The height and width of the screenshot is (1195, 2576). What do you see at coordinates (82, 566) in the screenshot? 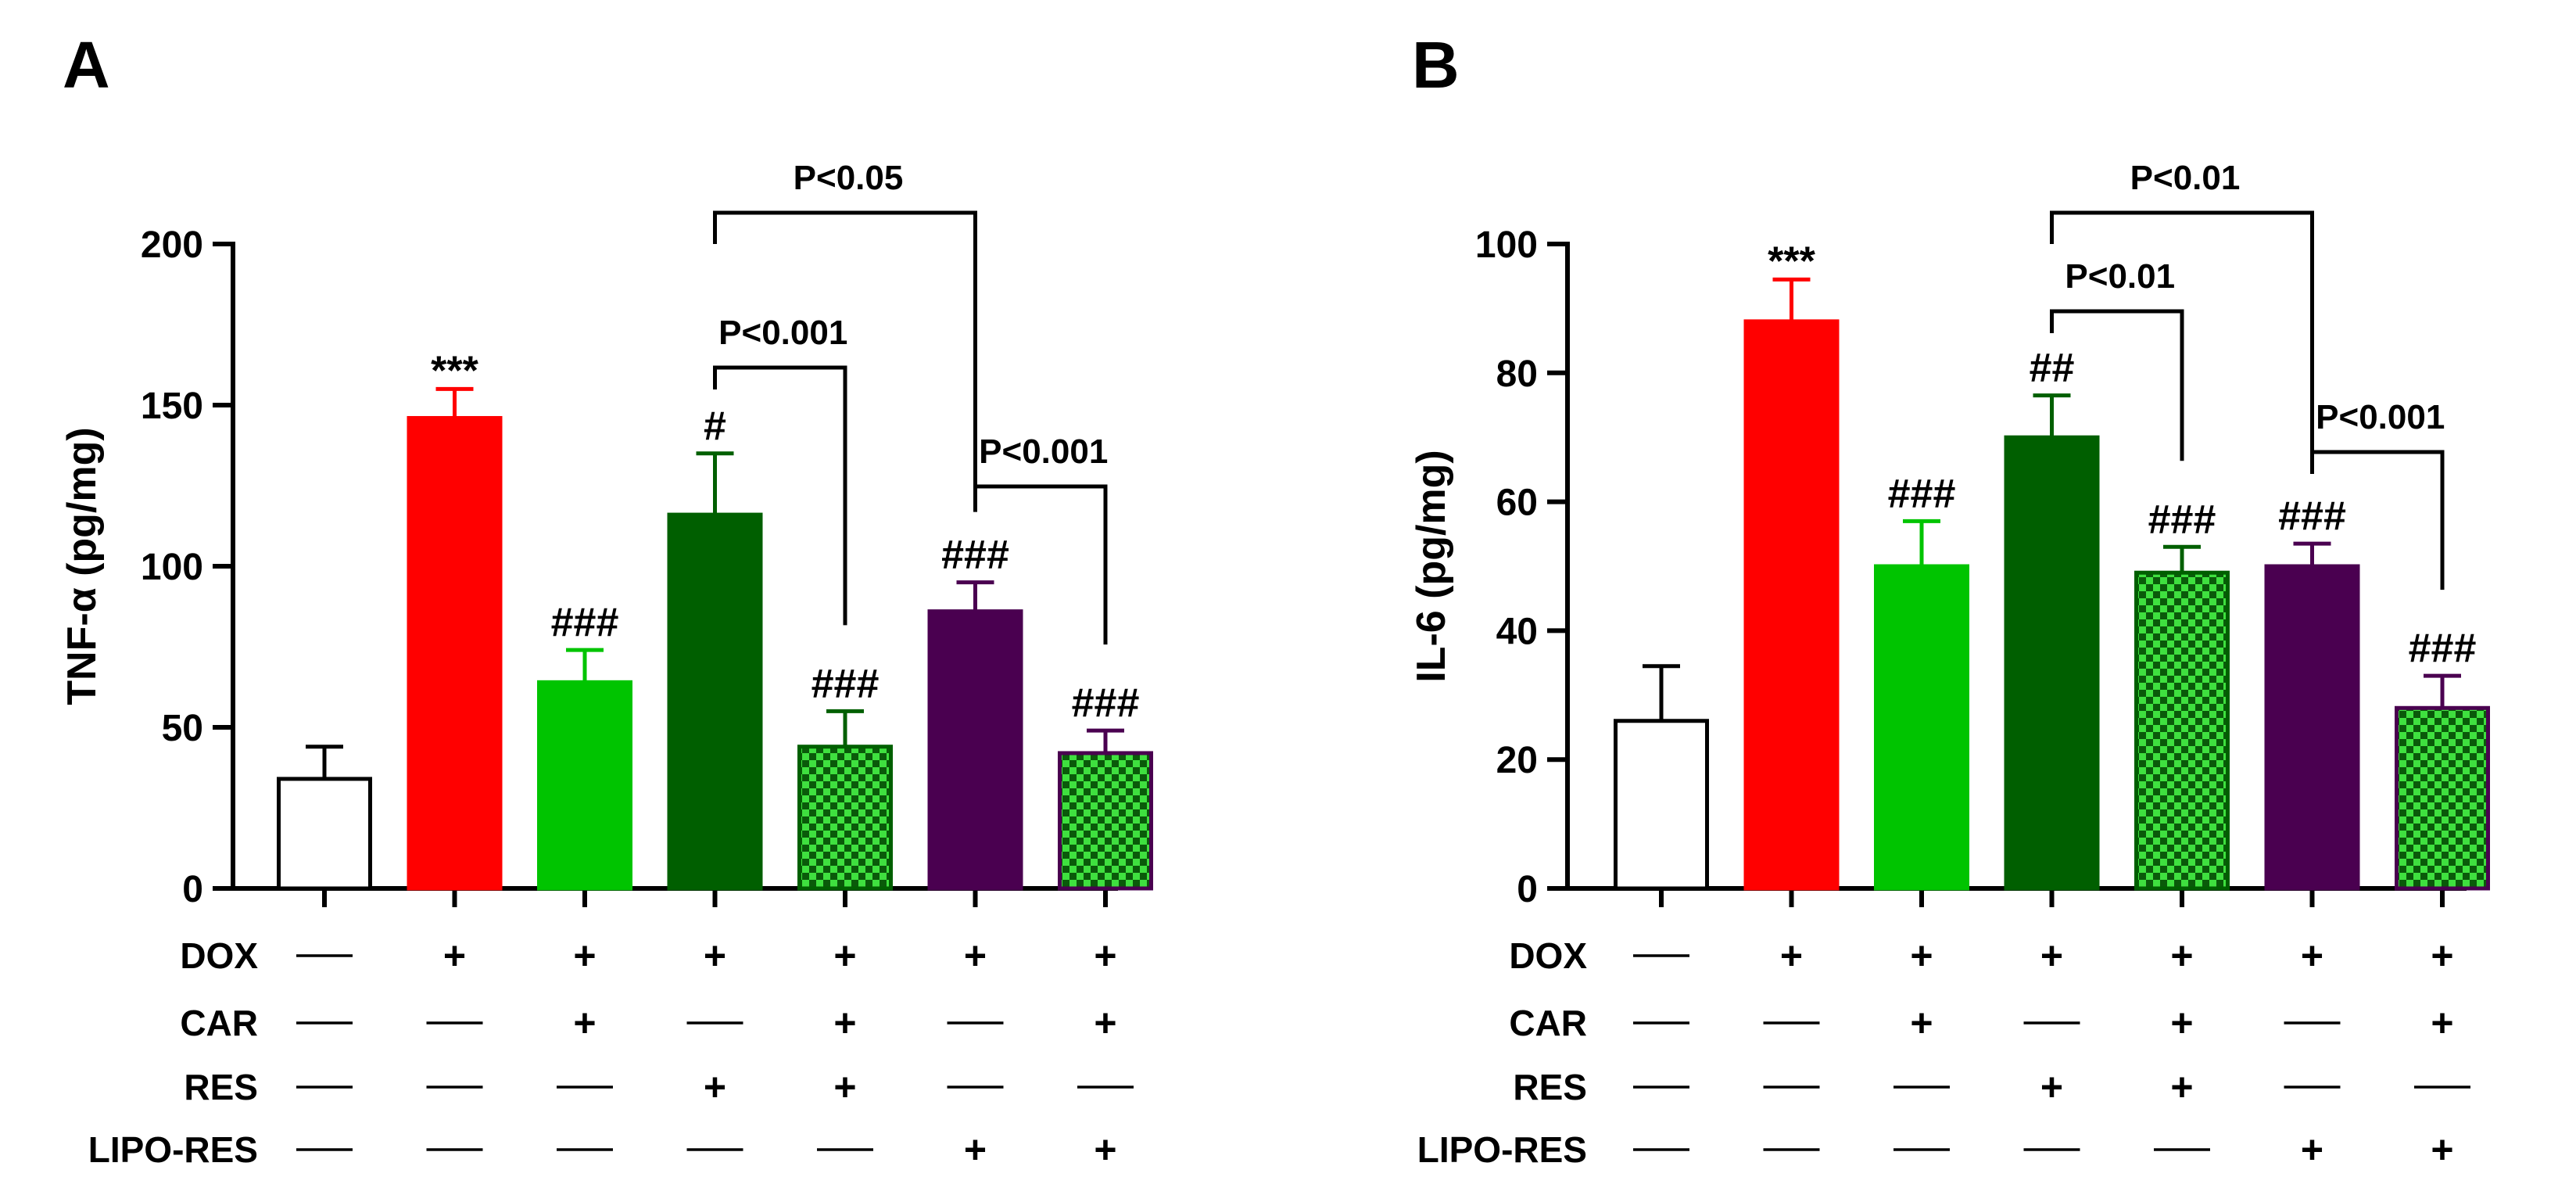
I see `y-axis-label: TNF-α (pg/mg)` at bounding box center [82, 566].